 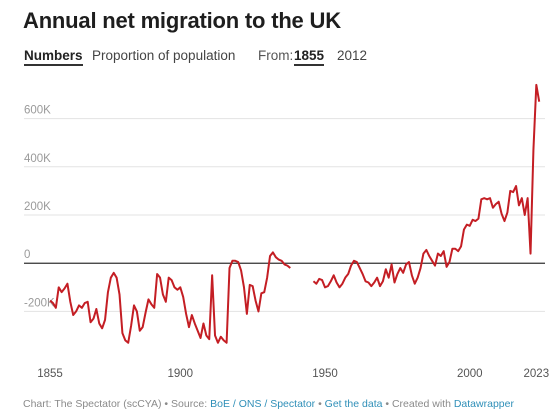 What do you see at coordinates (53, 57) in the screenshot?
I see `numbers-toggle: Numbers` at bounding box center [53, 57].